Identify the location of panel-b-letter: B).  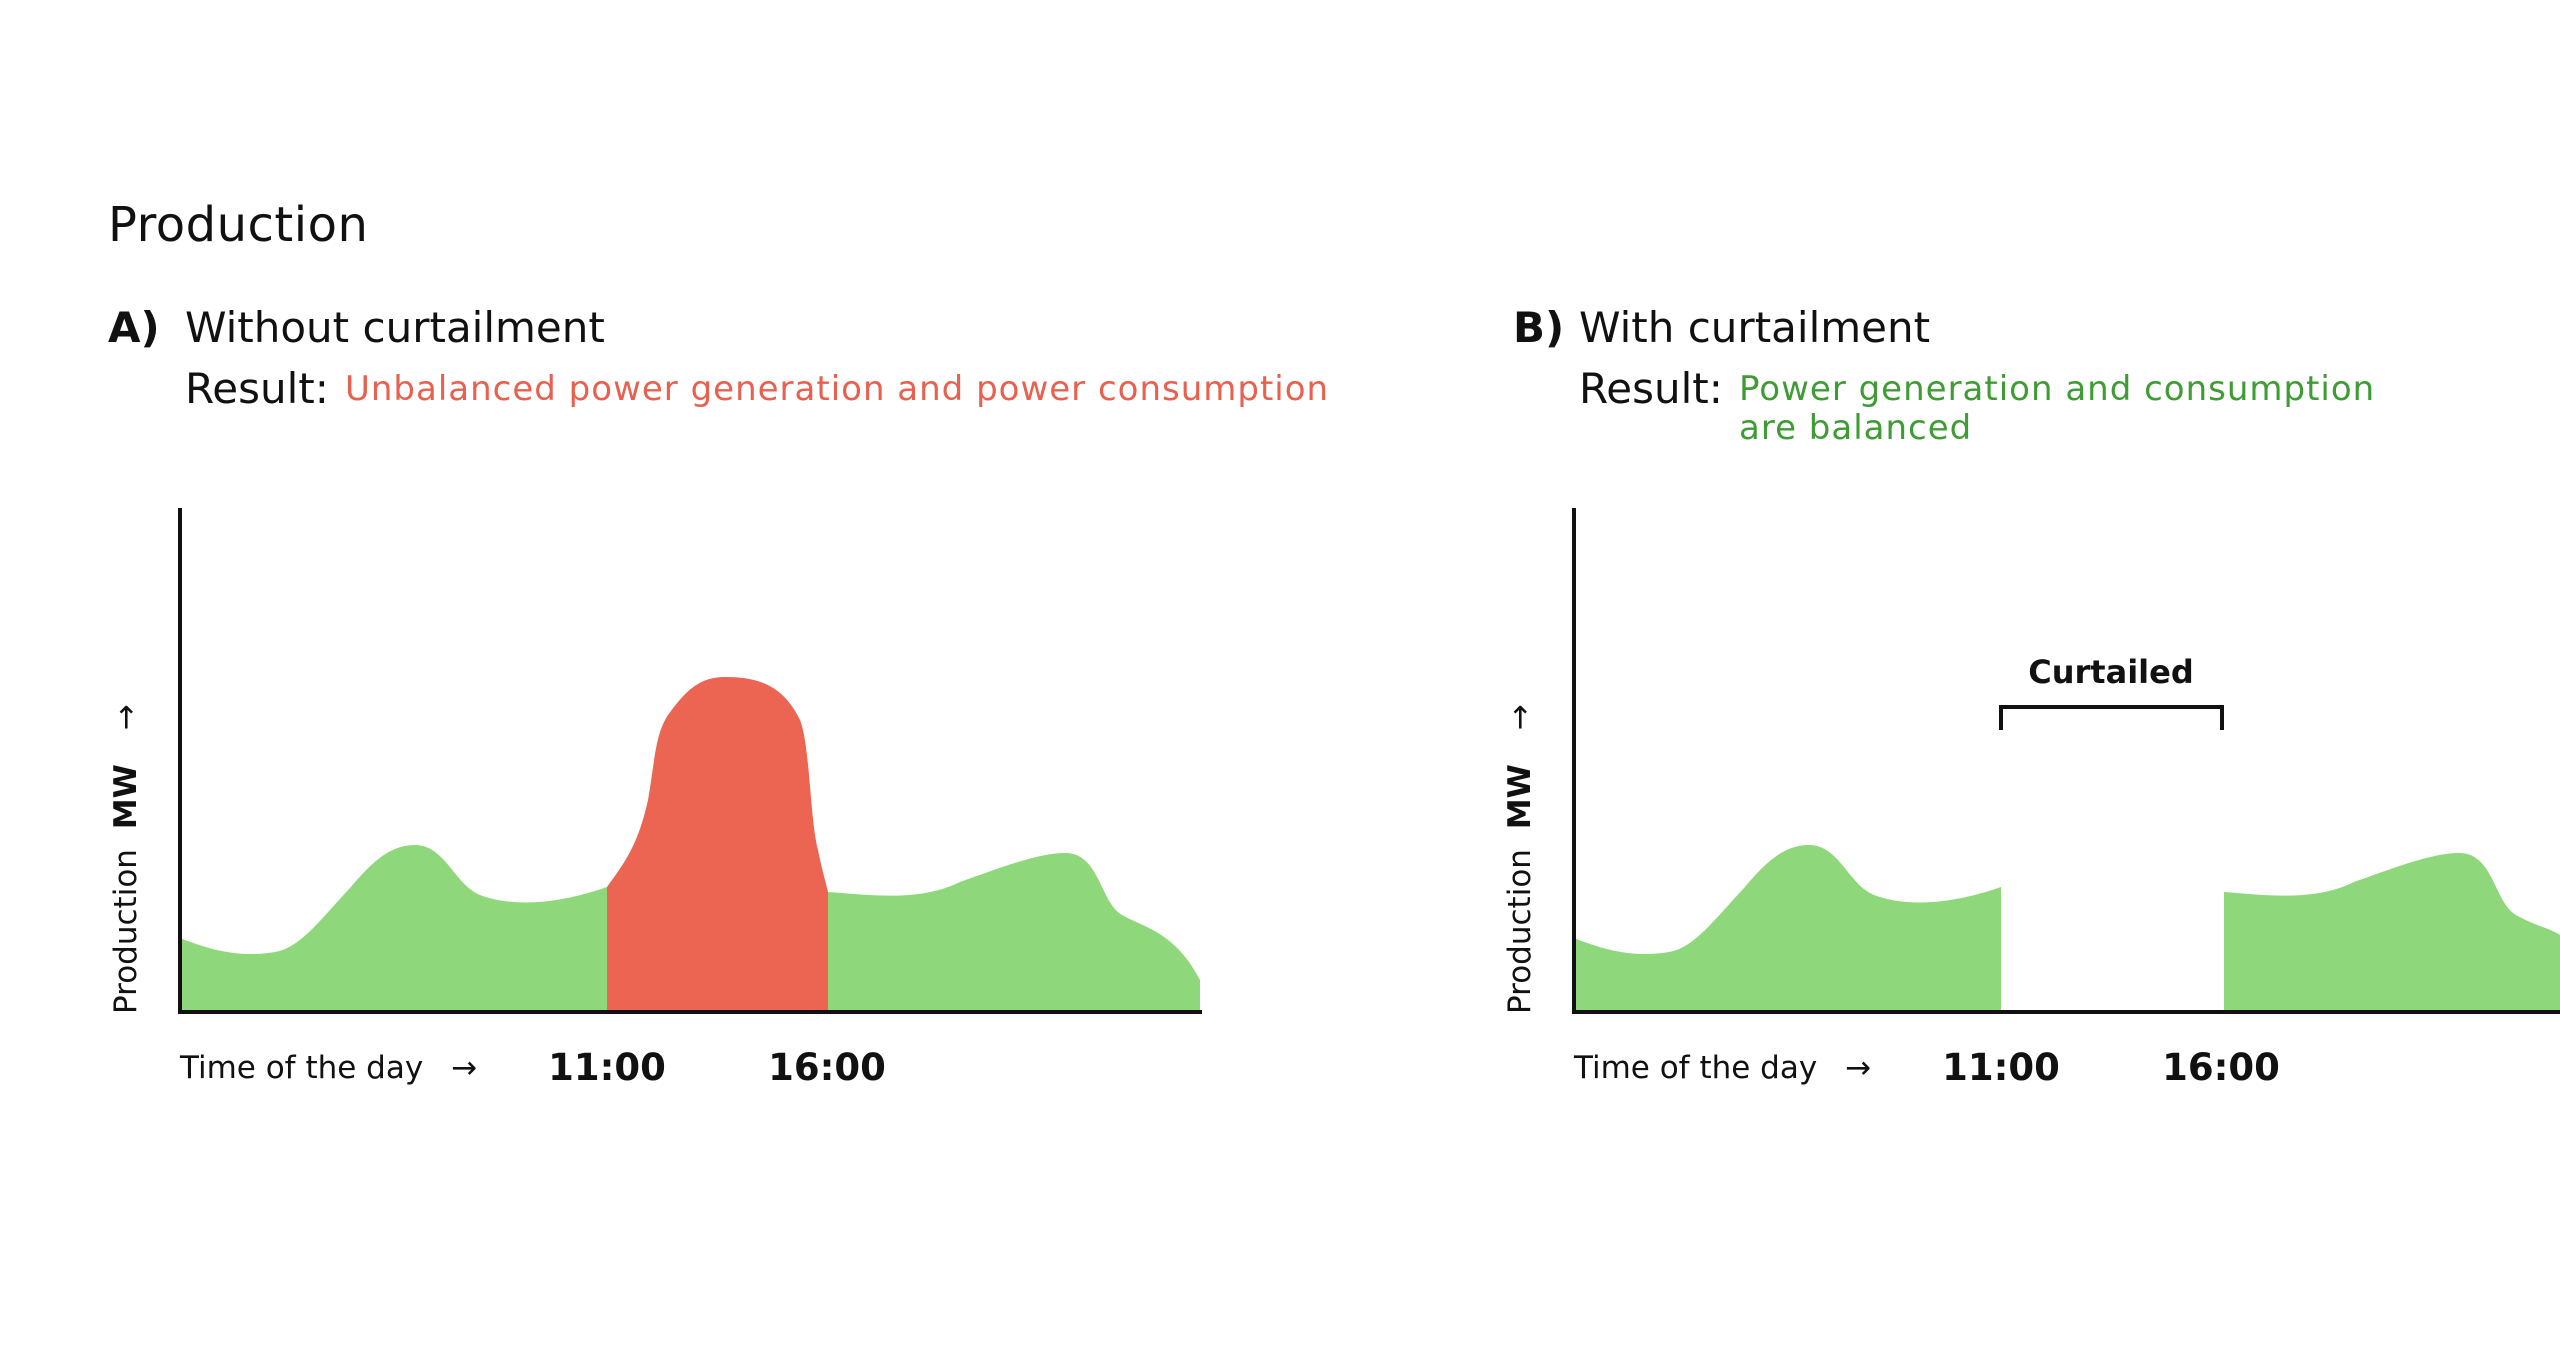
(1539, 327).